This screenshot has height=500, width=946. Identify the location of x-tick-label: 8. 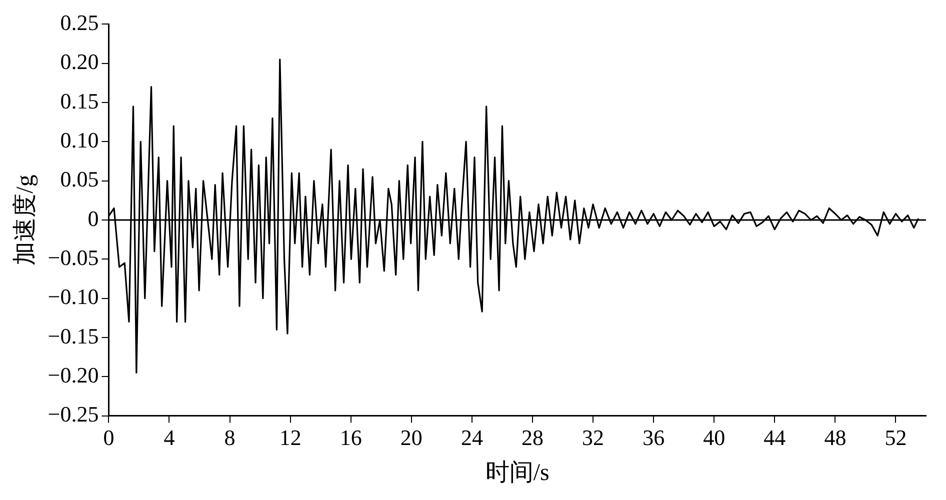
(230, 437).